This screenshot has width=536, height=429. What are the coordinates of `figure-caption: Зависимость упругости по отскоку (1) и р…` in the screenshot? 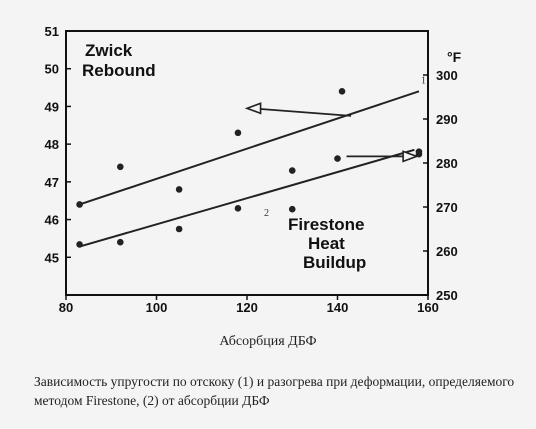 It's located at (274, 391).